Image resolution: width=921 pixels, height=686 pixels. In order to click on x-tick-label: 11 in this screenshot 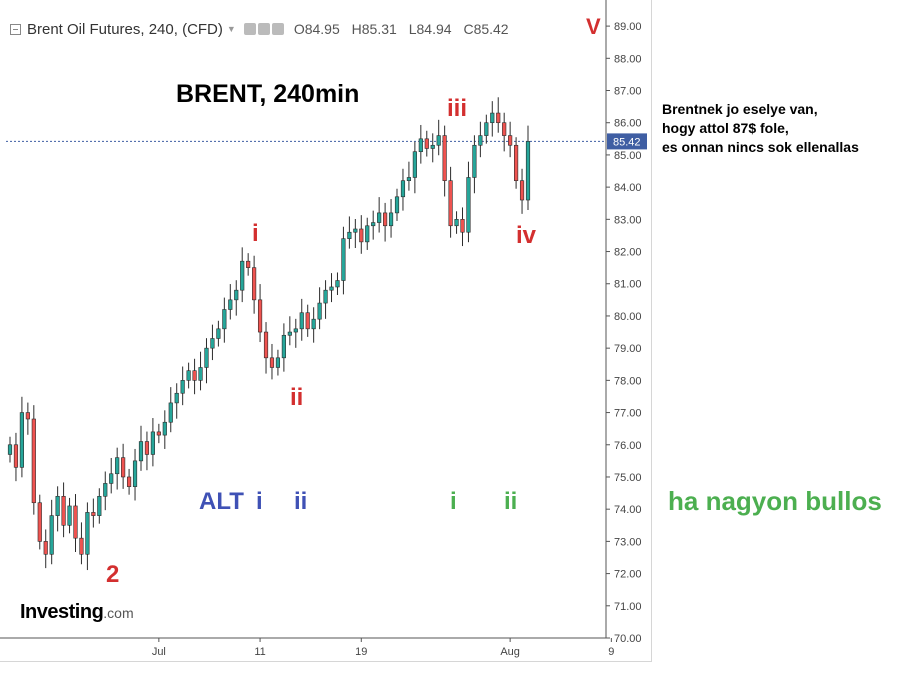, I will do `click(259, 652)`.